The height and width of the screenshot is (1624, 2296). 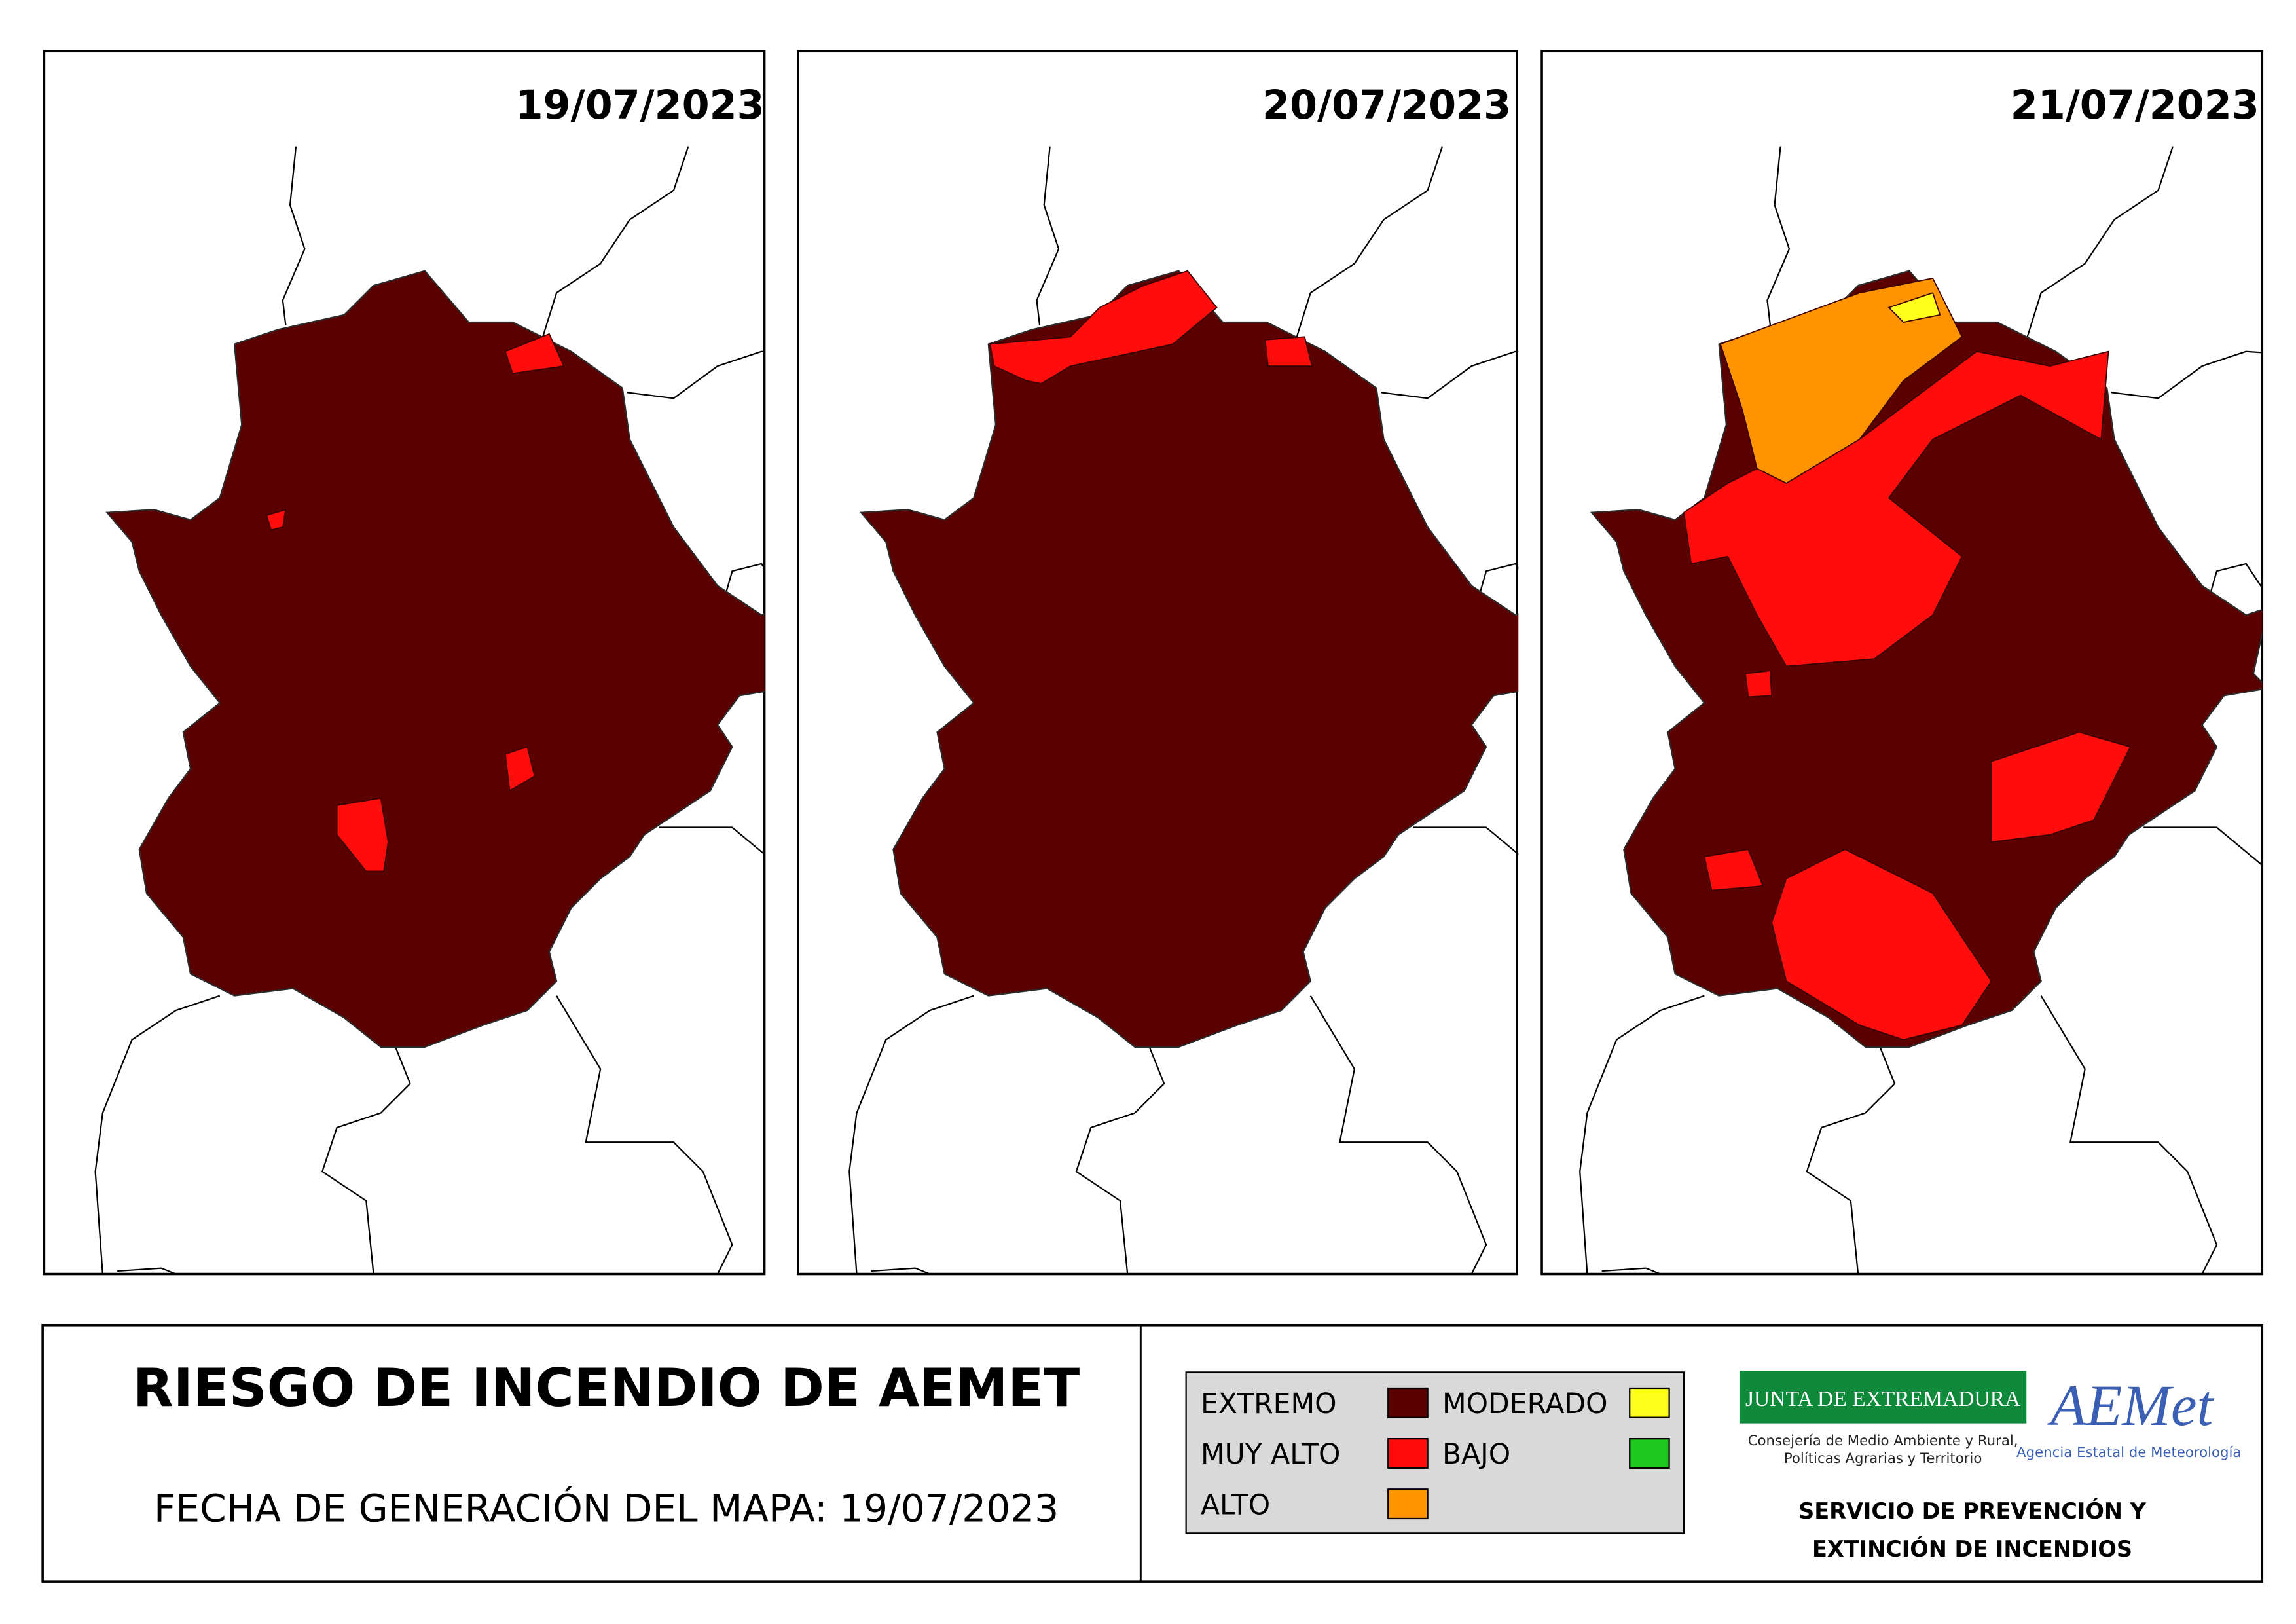 What do you see at coordinates (606, 1507) in the screenshot?
I see `map-subtitle: FECHA DE GENERACIÓN DEL MAPA: 19/07/2023` at bounding box center [606, 1507].